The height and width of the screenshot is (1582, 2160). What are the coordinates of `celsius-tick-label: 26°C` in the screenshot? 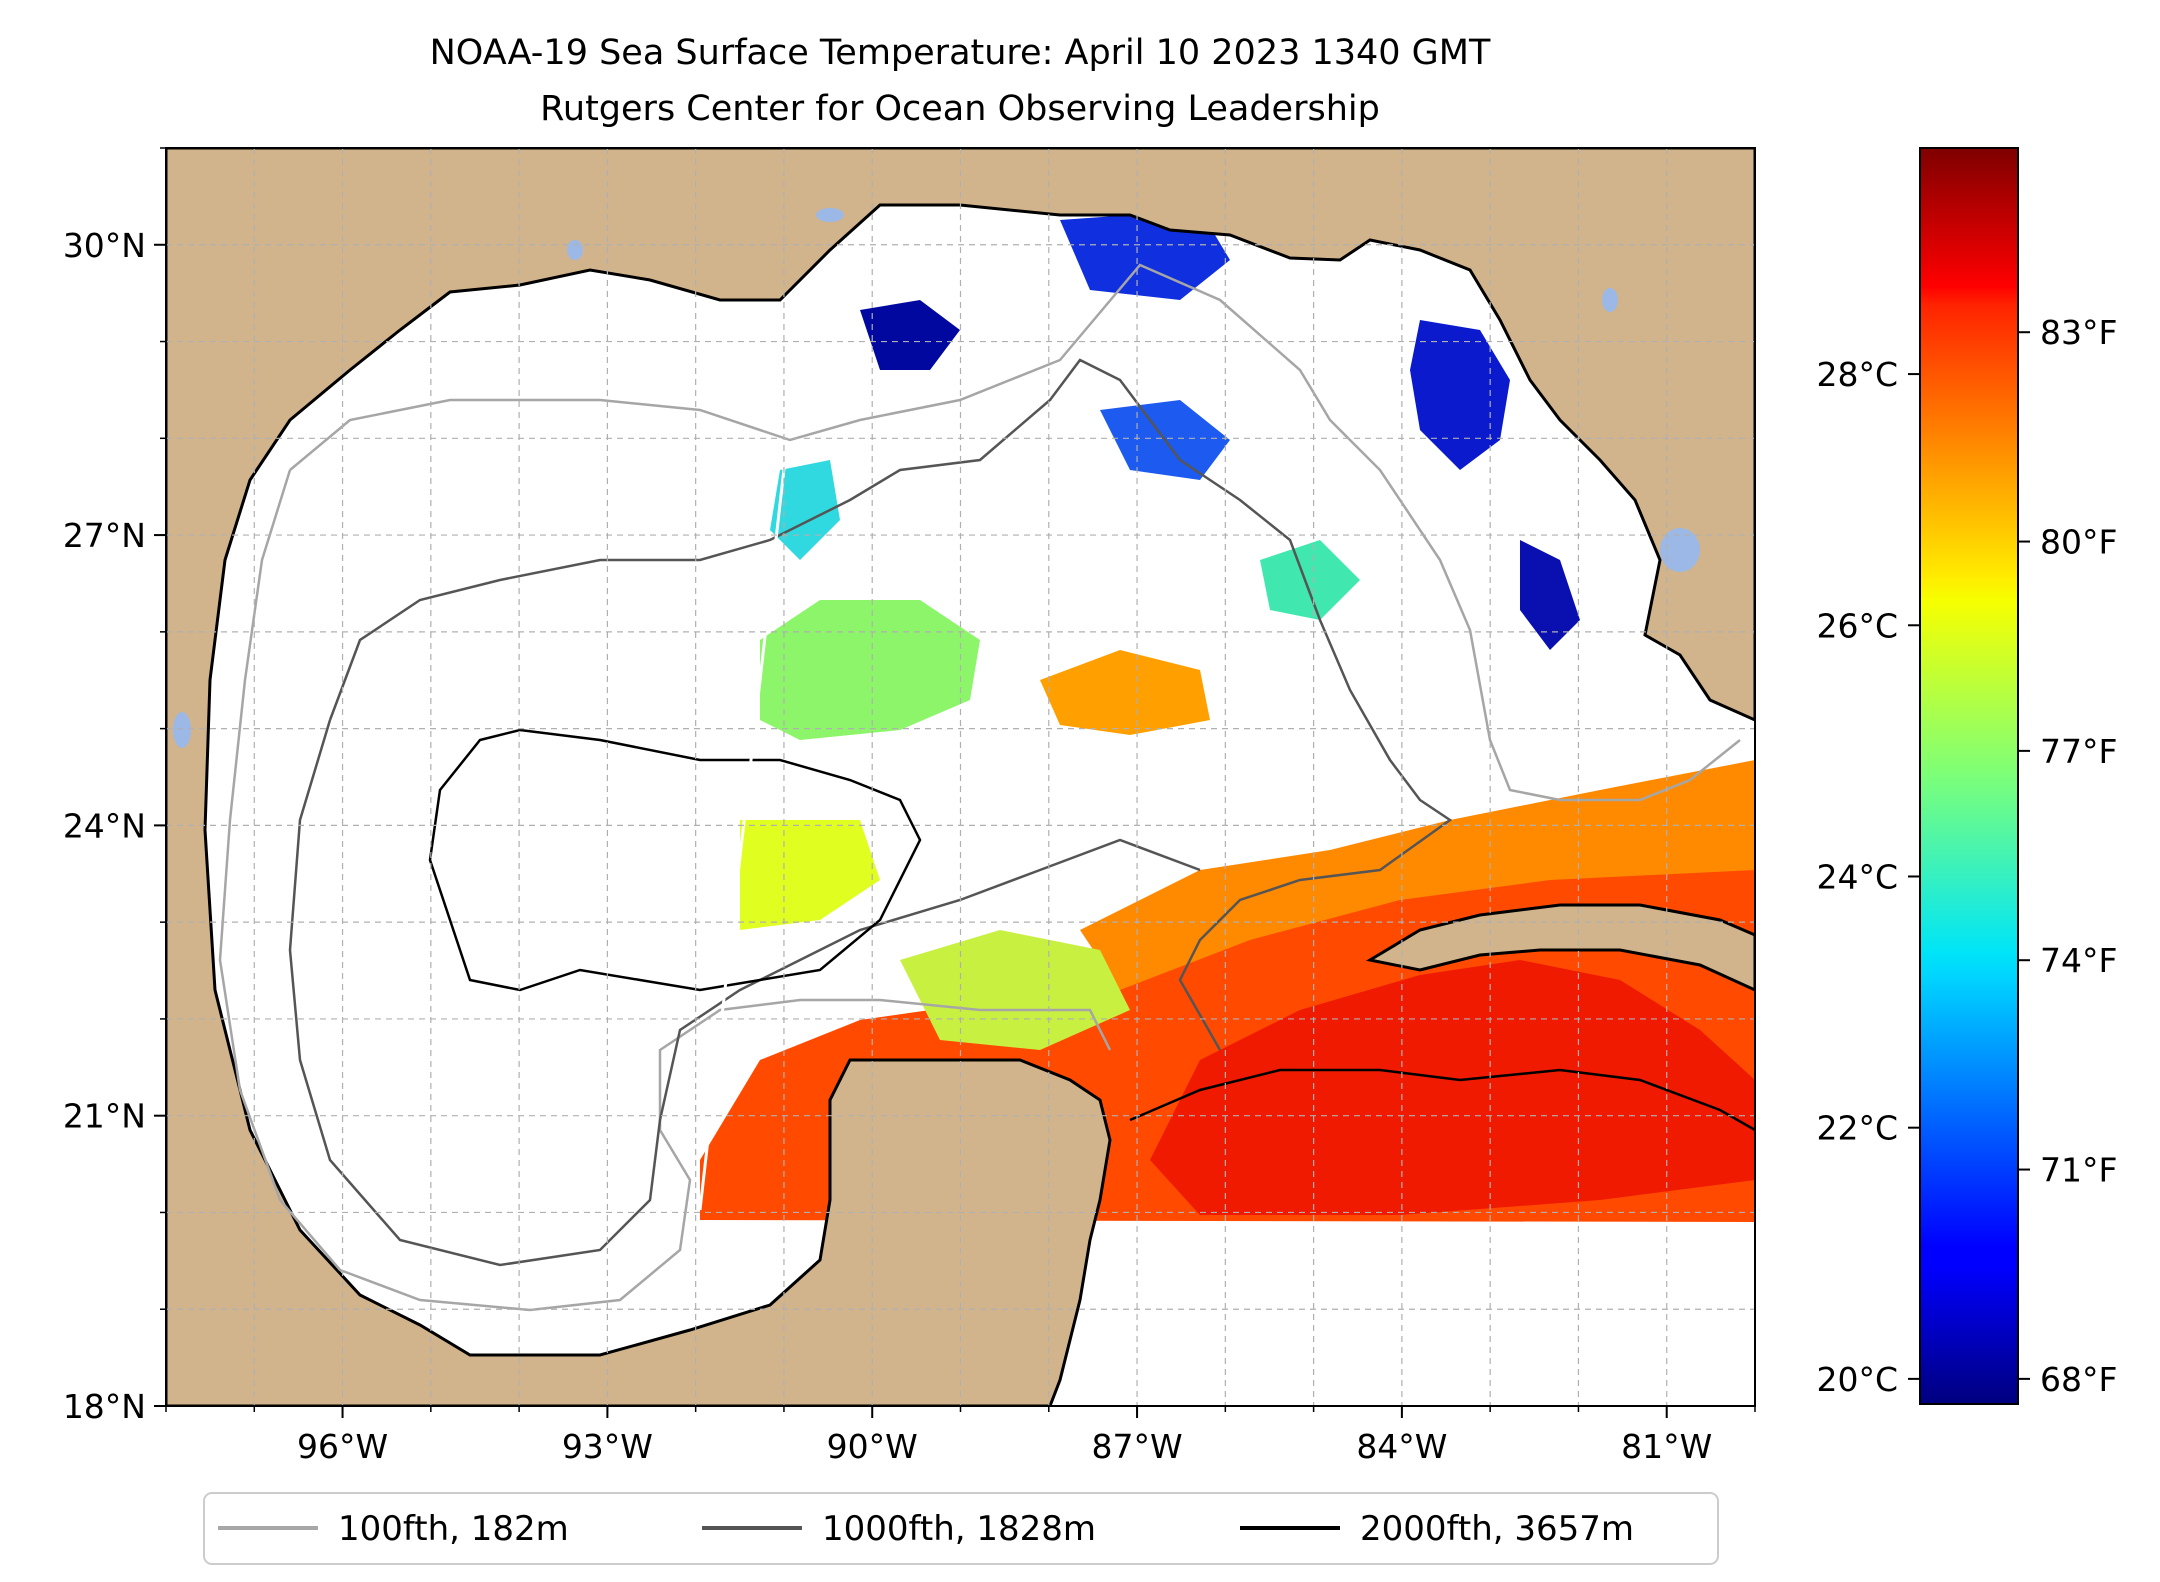 It's located at (1857, 625).